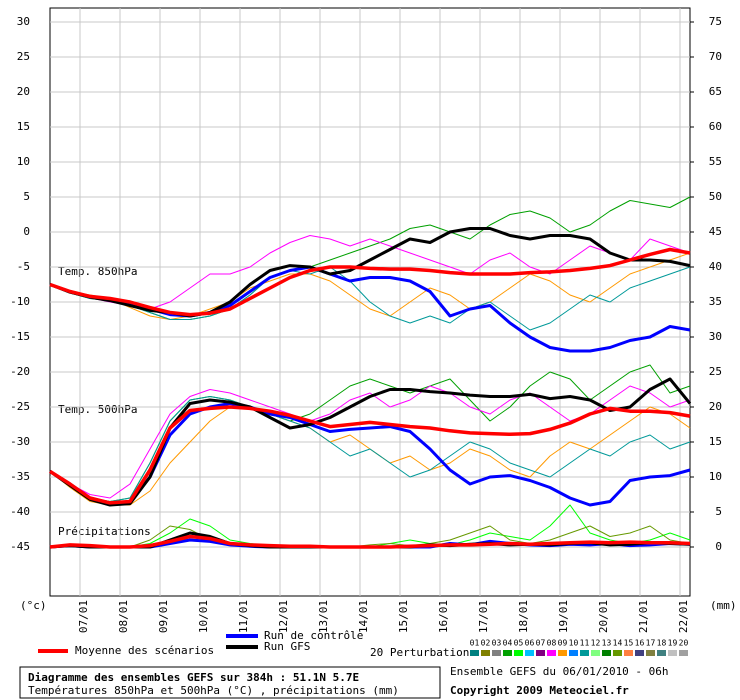 The image size is (740, 700). I want to click on y2-tick-label: 10, so click(715, 476).